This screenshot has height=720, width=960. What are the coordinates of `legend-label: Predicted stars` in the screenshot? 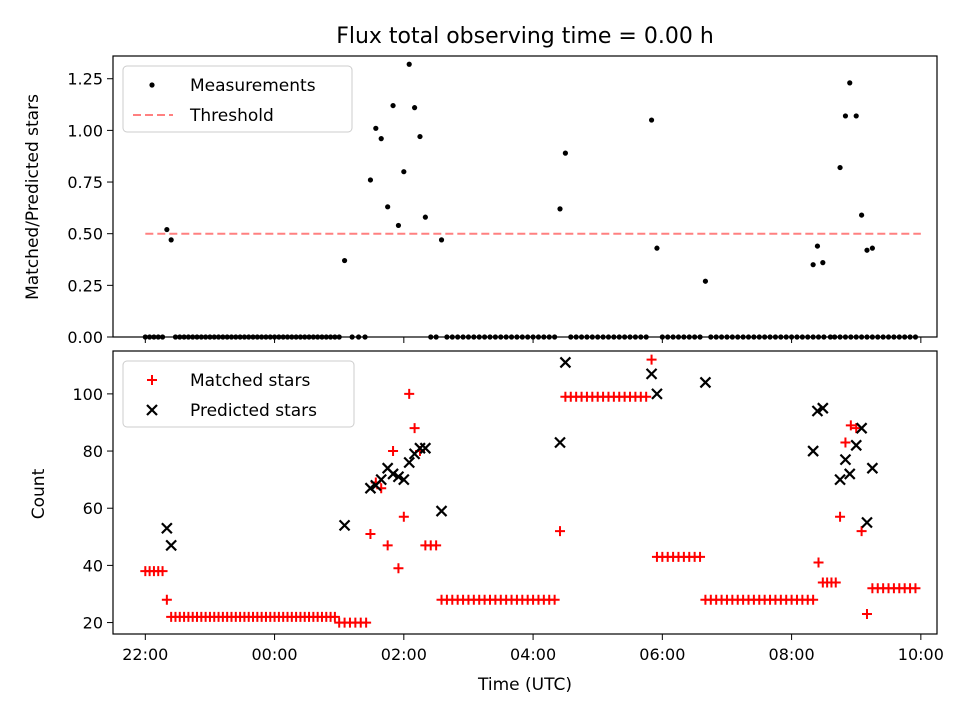 It's located at (253, 411).